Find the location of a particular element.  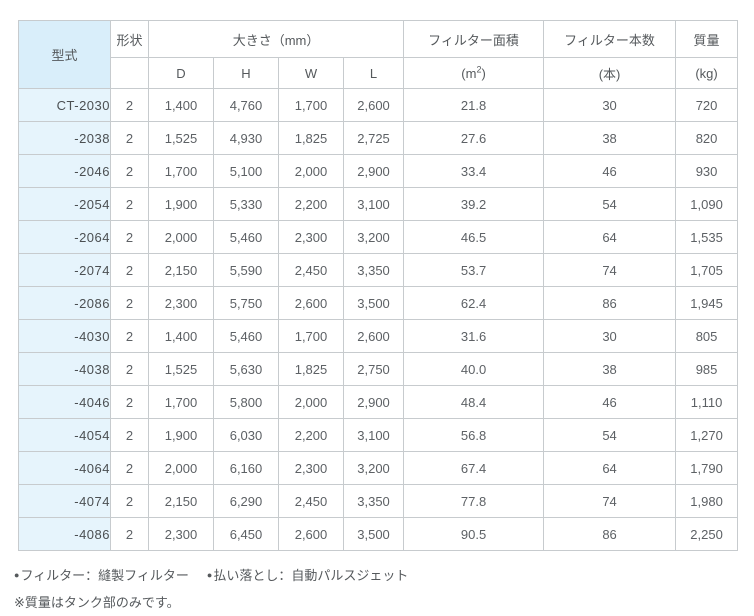

column-header-filter-count-unit: (本) is located at coordinates (610, 73).